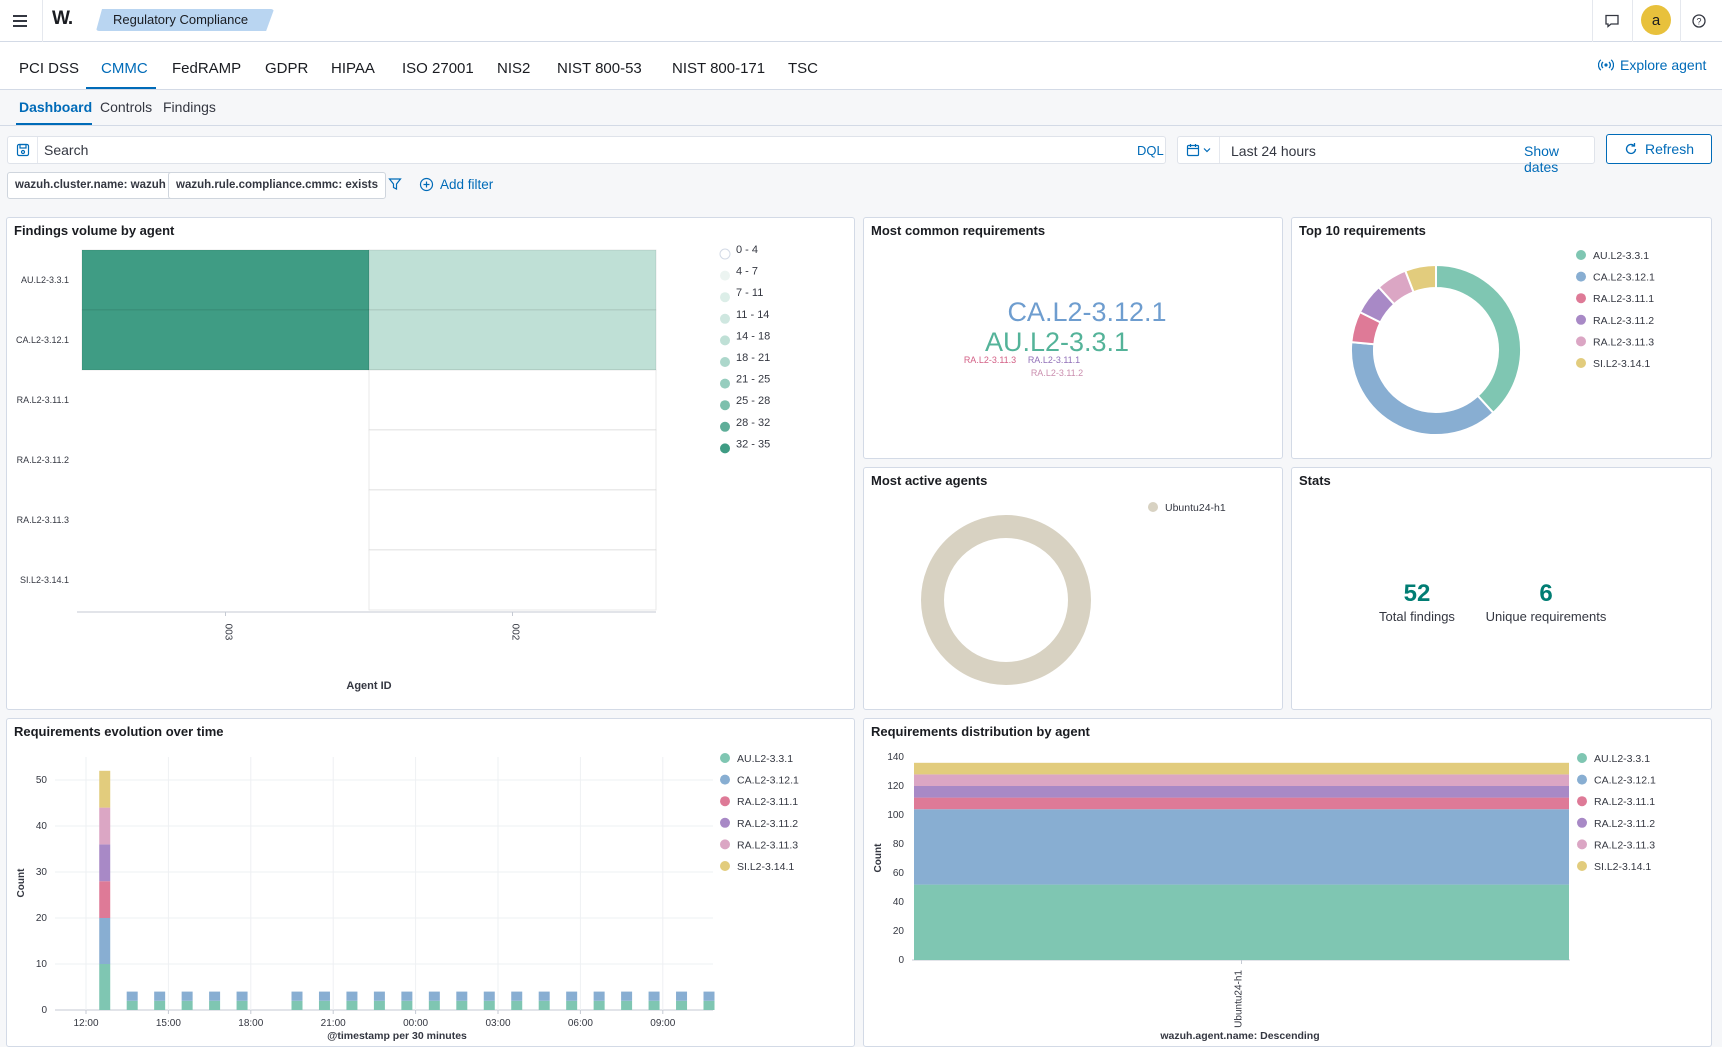  Describe the element at coordinates (753, 336) in the screenshot. I see `legend-label-14-18: 14 - 18` at that location.